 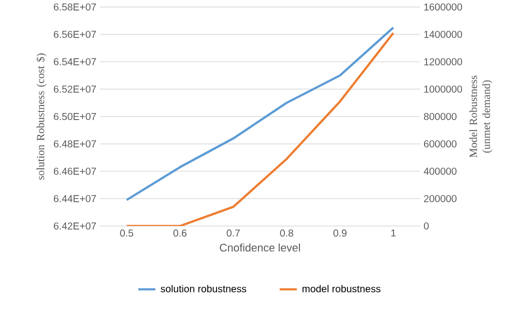 What do you see at coordinates (341, 288) in the screenshot?
I see `legend-label: model robustness` at bounding box center [341, 288].